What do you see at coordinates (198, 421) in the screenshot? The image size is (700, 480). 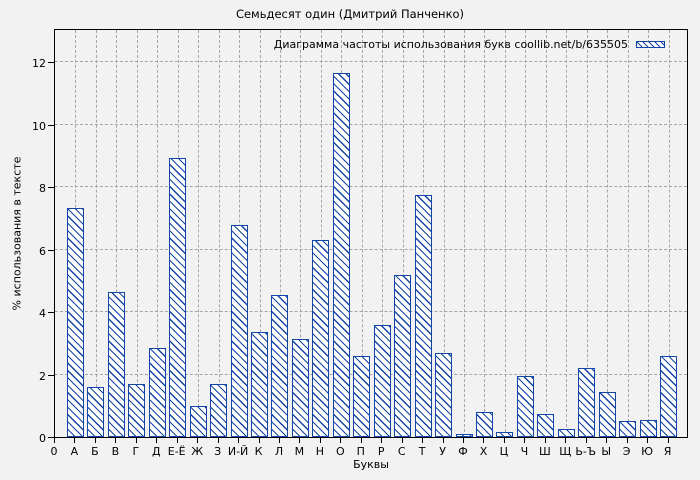 I see `bar-Ж` at bounding box center [198, 421].